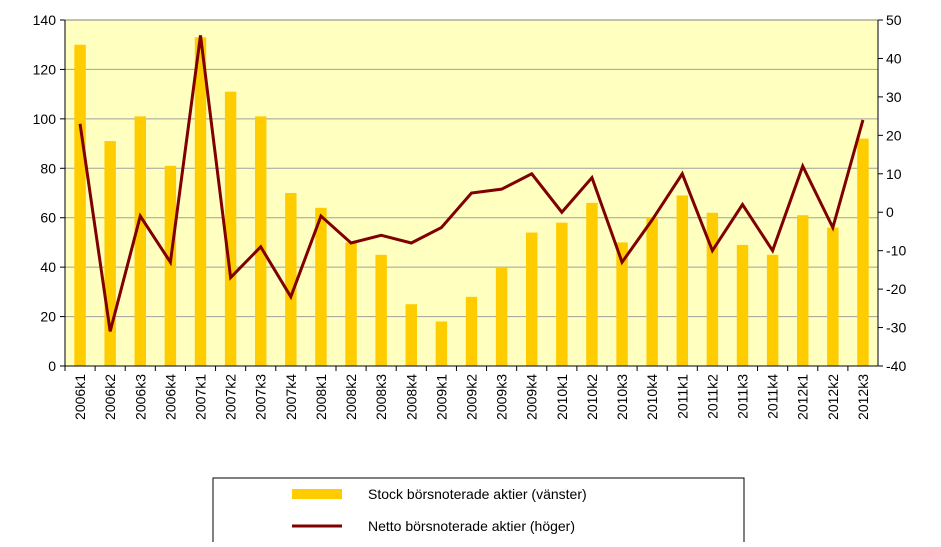  Describe the element at coordinates (894, 135) in the screenshot. I see `y2-tick-label: 20` at that location.